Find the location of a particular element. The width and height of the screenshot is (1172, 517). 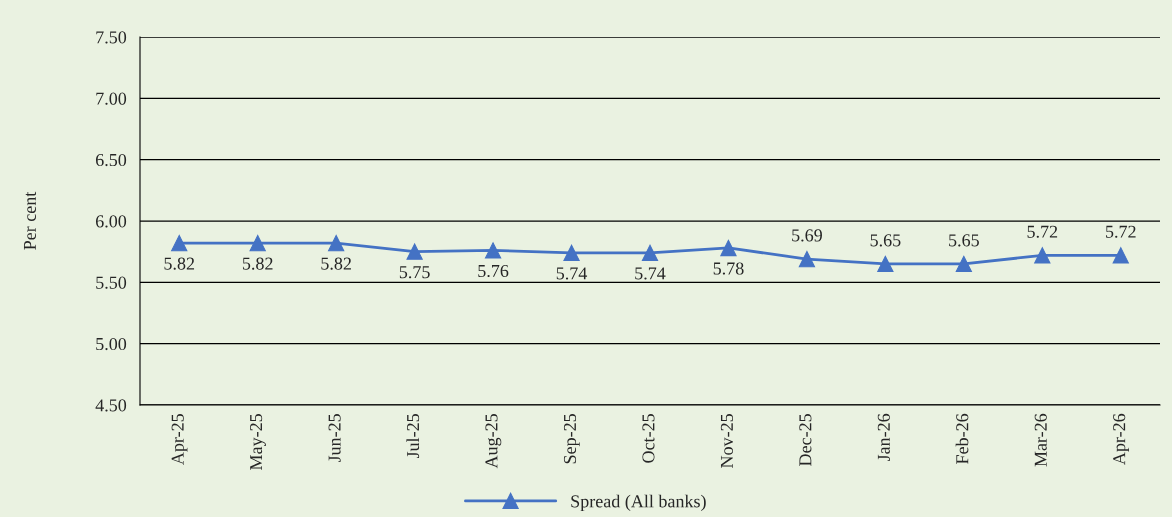

y-tick-label: 7.50 is located at coordinates (111, 37).